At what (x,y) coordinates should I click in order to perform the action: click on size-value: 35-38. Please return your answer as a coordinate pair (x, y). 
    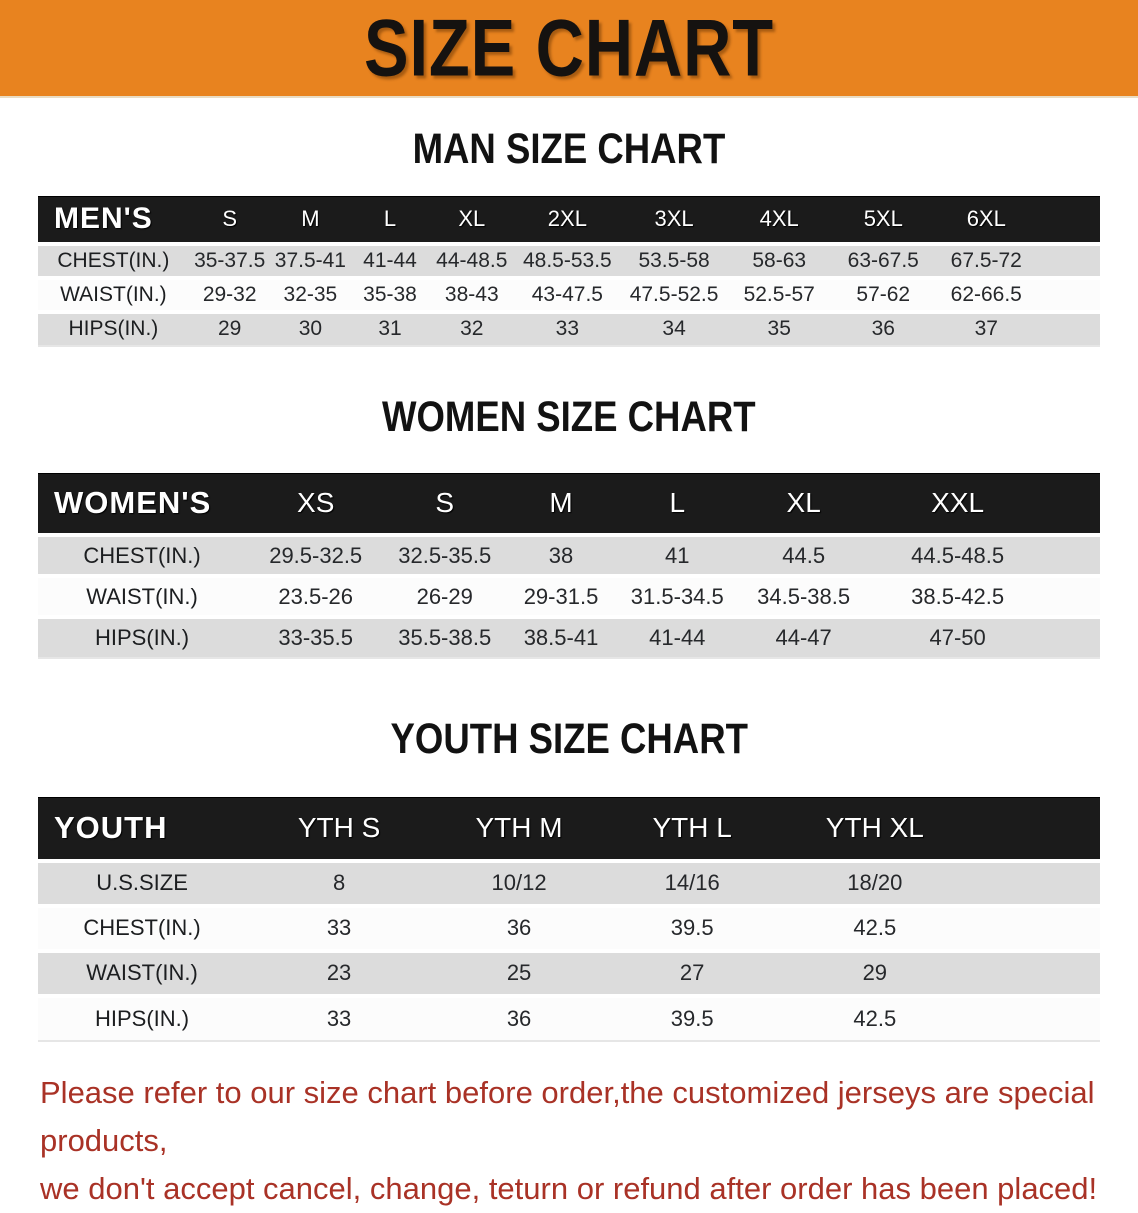
    Looking at the image, I should click on (390, 293).